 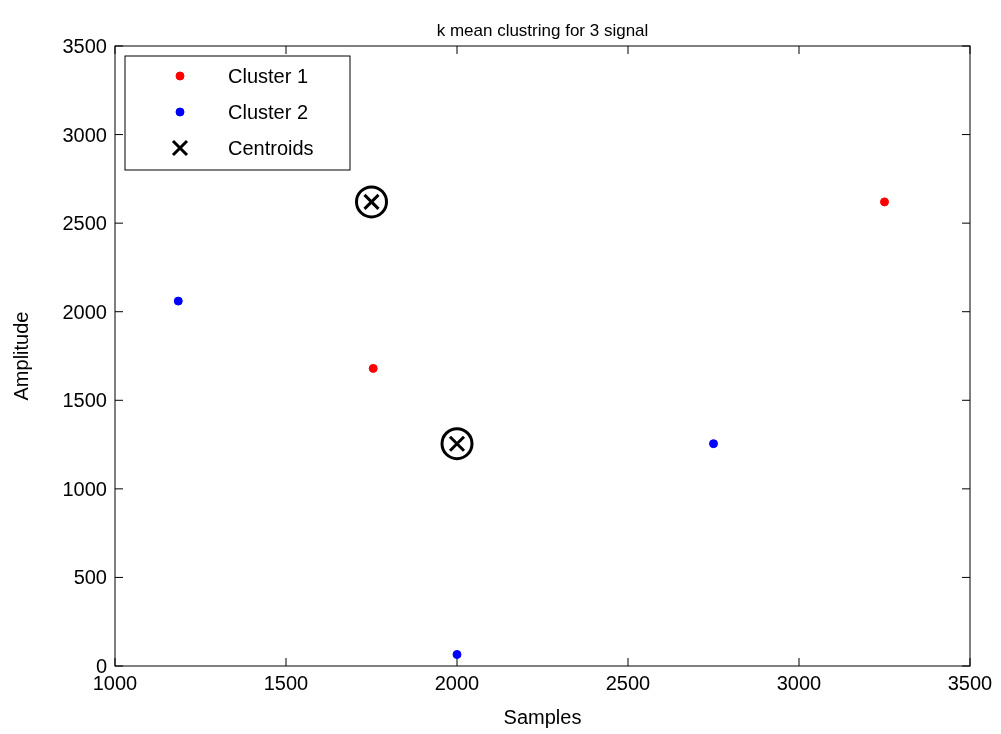 I want to click on legend-label: Cluster 2, so click(x=268, y=112).